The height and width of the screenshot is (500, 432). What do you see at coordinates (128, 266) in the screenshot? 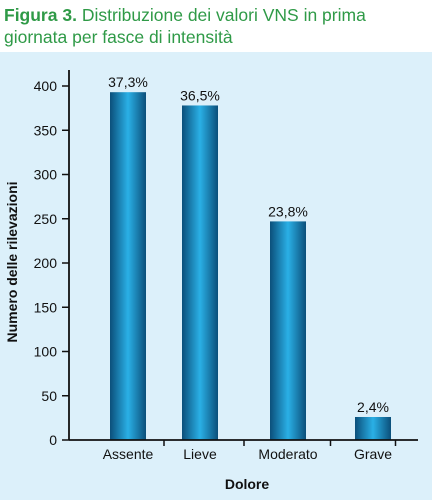
I see `bar-assente` at bounding box center [128, 266].